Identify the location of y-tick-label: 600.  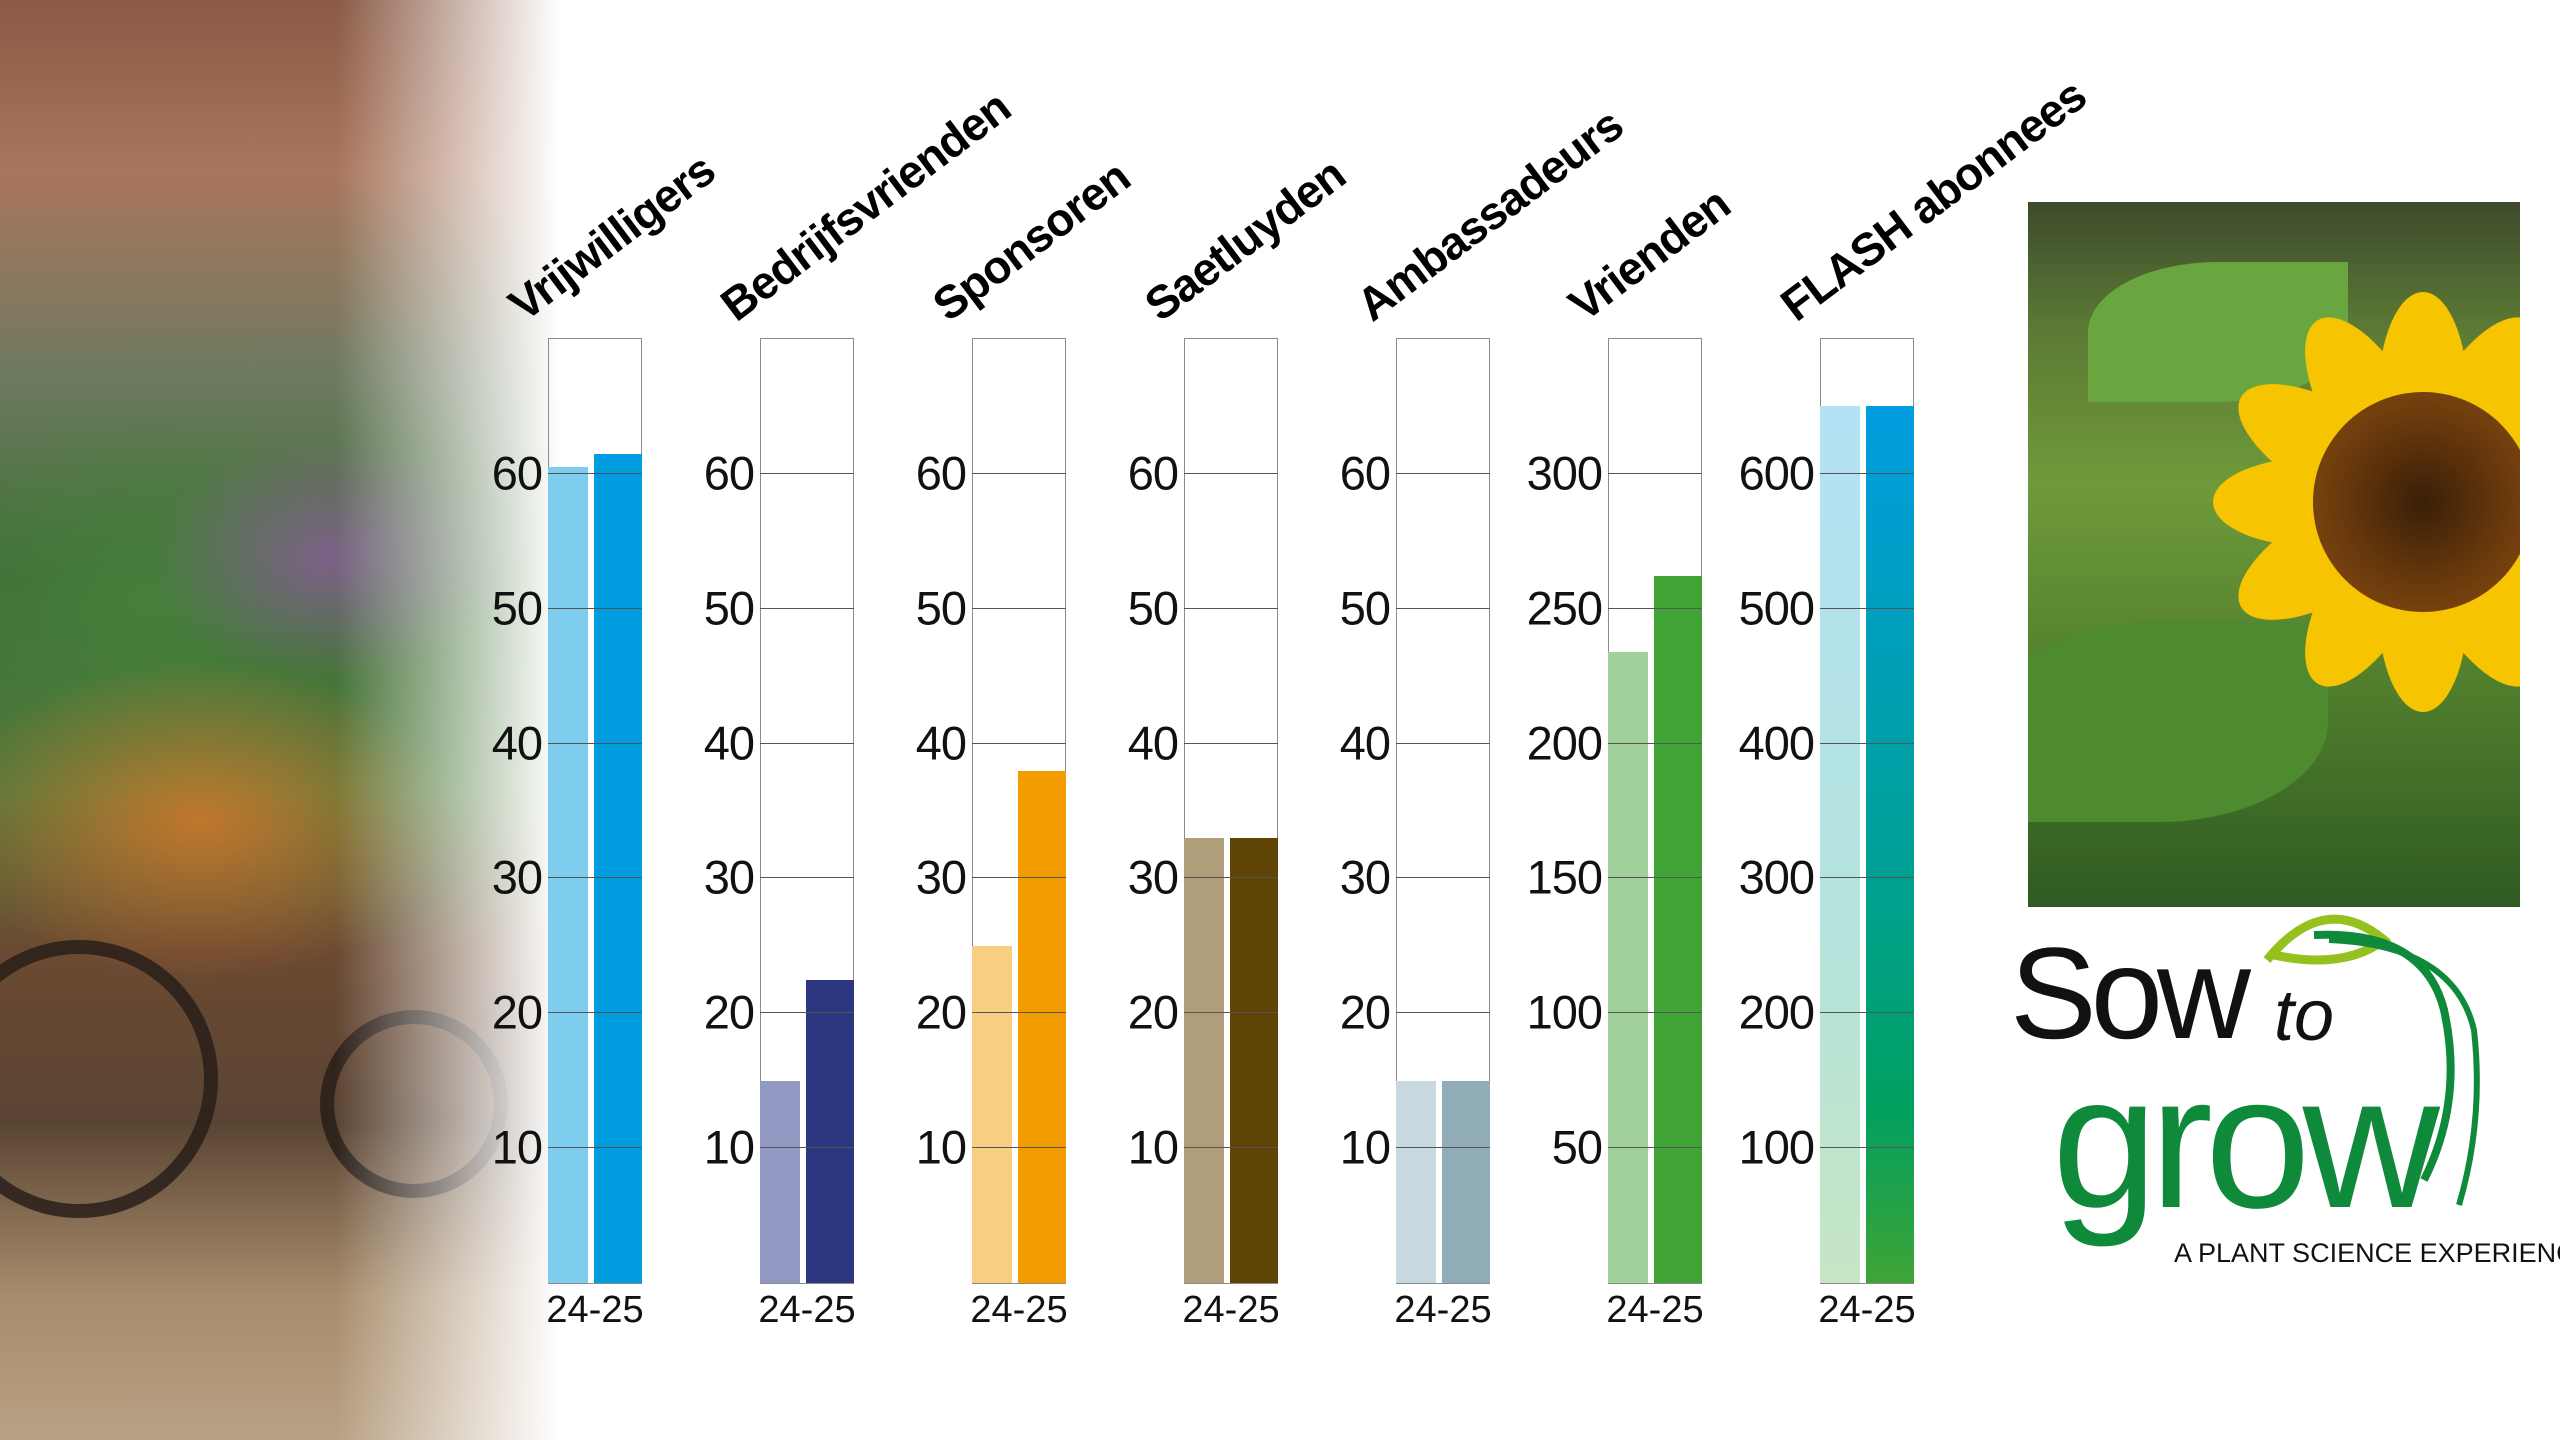
(1776, 473).